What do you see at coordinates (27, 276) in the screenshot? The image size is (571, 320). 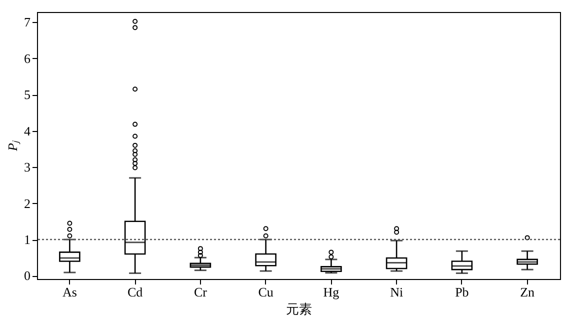 I see `y-tick-label: 0` at bounding box center [27, 276].